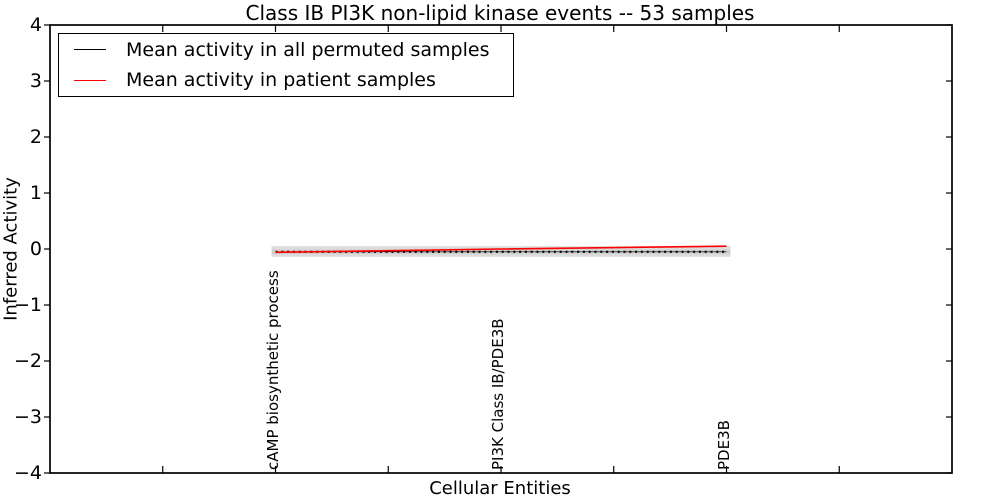  What do you see at coordinates (281, 80) in the screenshot?
I see `legend-label: Mean activity in patient samples` at bounding box center [281, 80].